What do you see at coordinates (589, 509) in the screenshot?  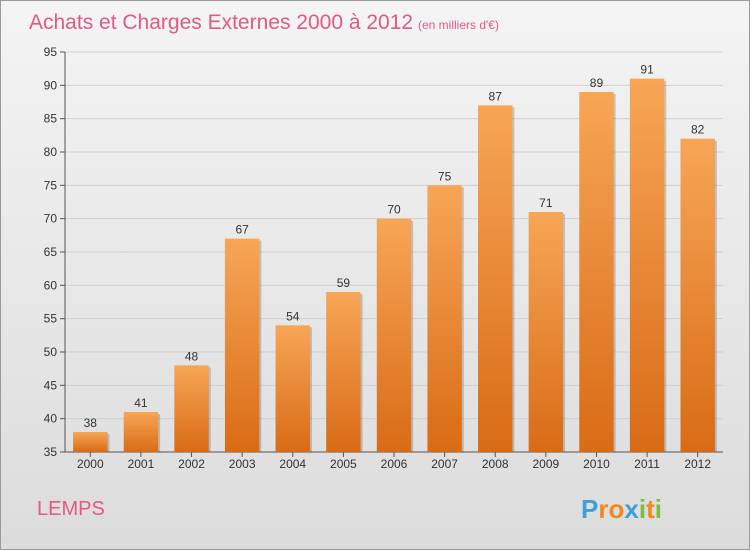 I see `logo-letter: P` at bounding box center [589, 509].